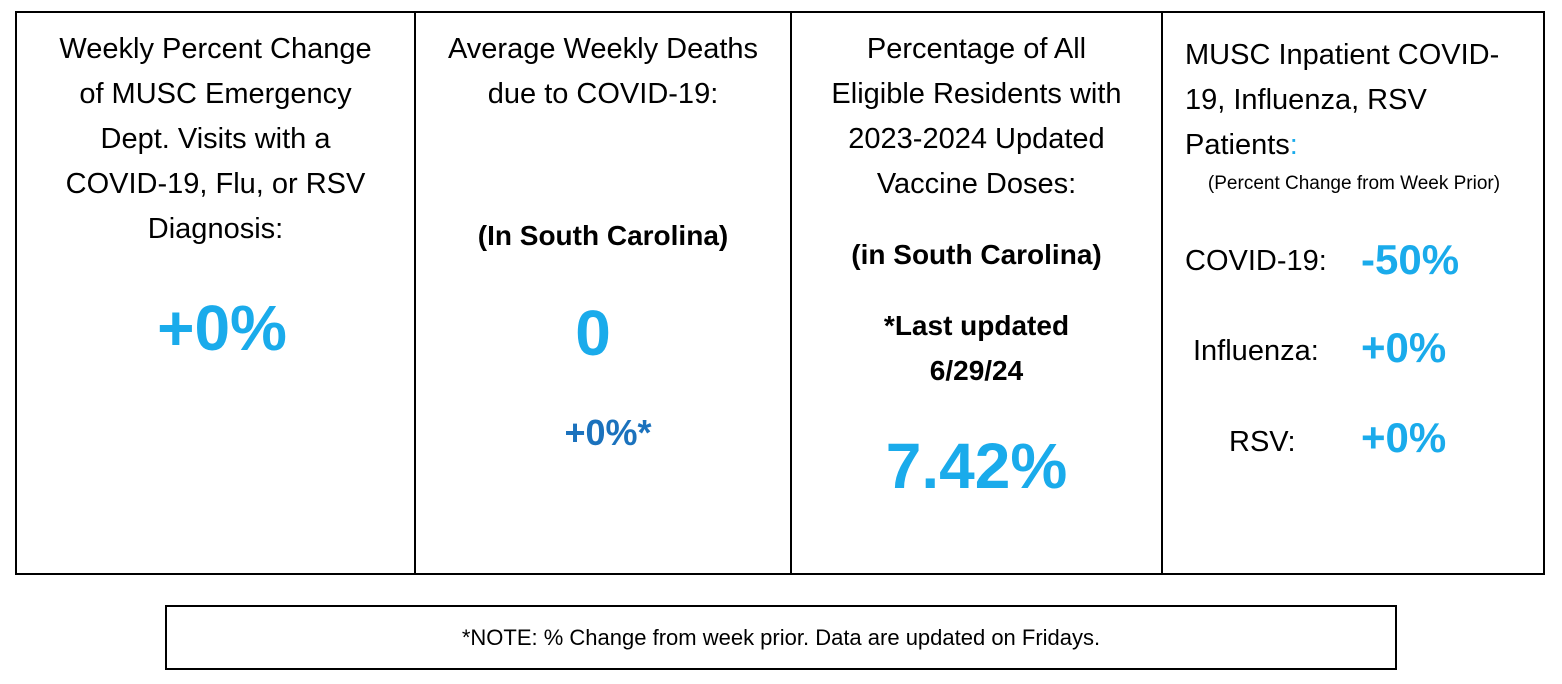 The height and width of the screenshot is (684, 1562). Describe the element at coordinates (1256, 261) in the screenshot. I see `row-label-covid: COVID-19:` at that location.